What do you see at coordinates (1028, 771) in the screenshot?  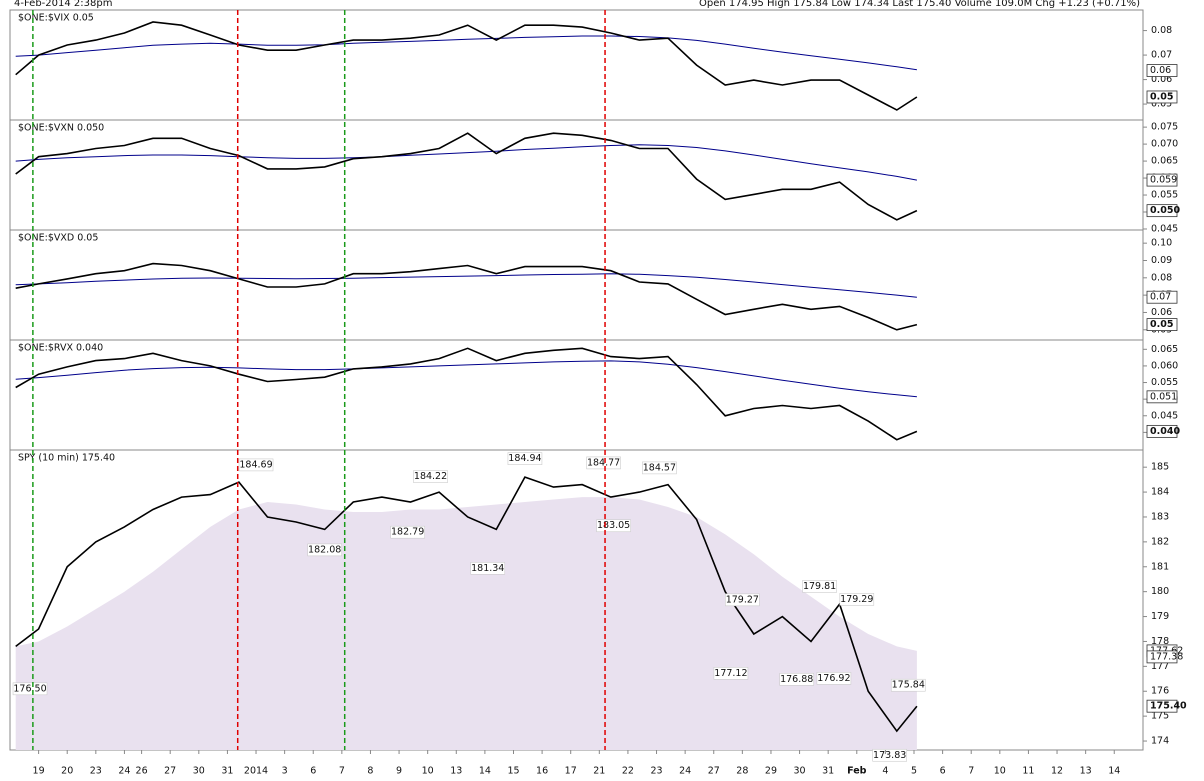 I see `x-tick-label: 11` at bounding box center [1028, 771].